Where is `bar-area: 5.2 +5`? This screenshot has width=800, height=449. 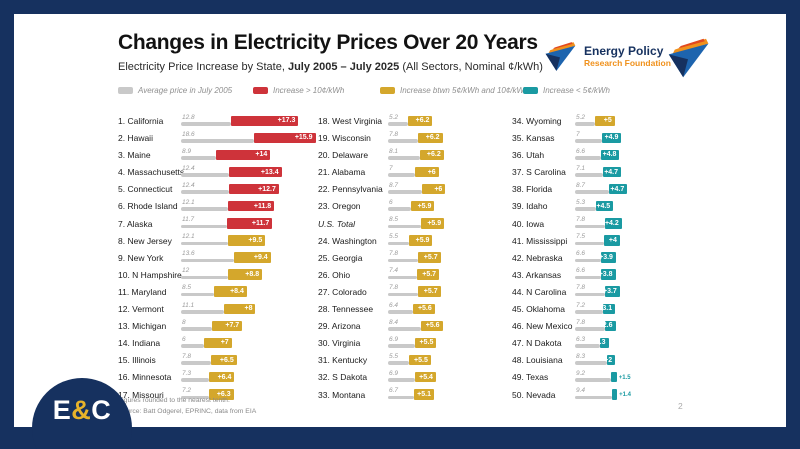
bar-area: 5.2 +5 is located at coordinates (636, 120).